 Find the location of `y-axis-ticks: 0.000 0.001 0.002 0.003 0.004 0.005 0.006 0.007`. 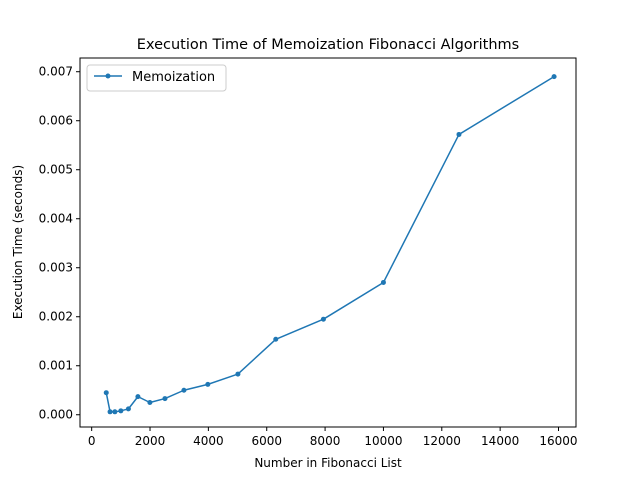

y-axis-ticks: 0.000 0.001 0.002 0.003 0.004 0.005 0.006 0.007 is located at coordinates (59, 243).